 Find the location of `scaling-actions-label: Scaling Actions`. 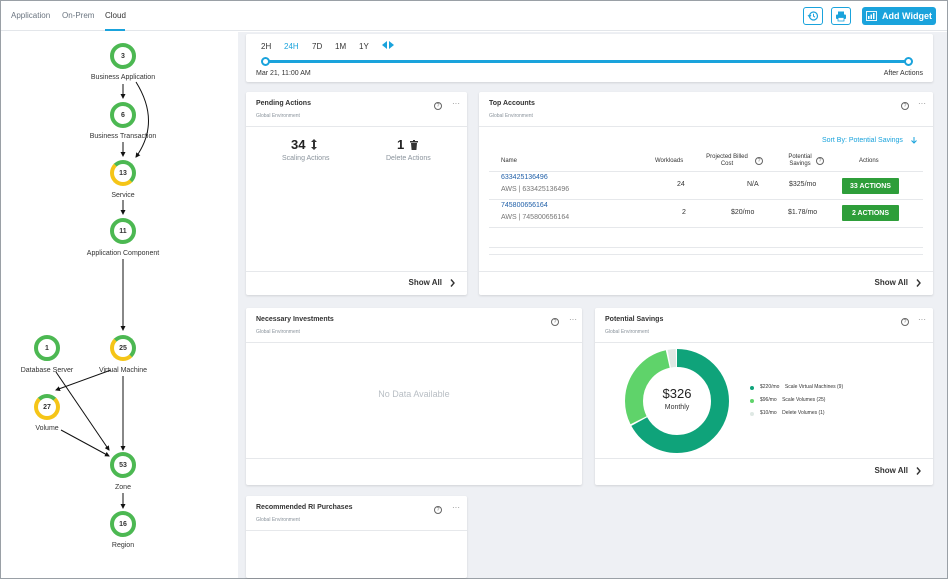

scaling-actions-label: Scaling Actions is located at coordinates (306, 158).